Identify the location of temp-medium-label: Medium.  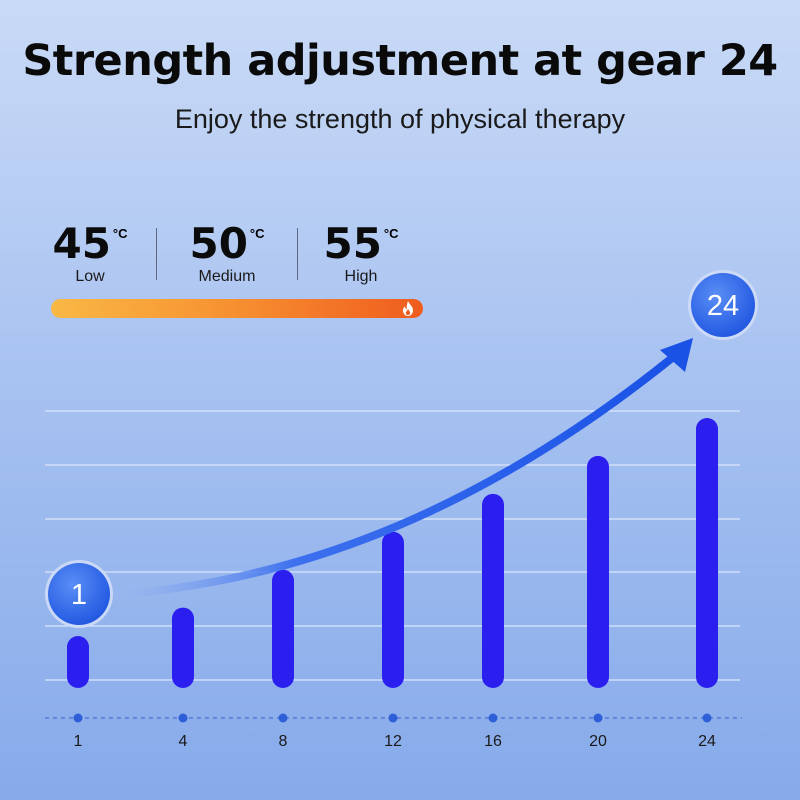
(227, 276).